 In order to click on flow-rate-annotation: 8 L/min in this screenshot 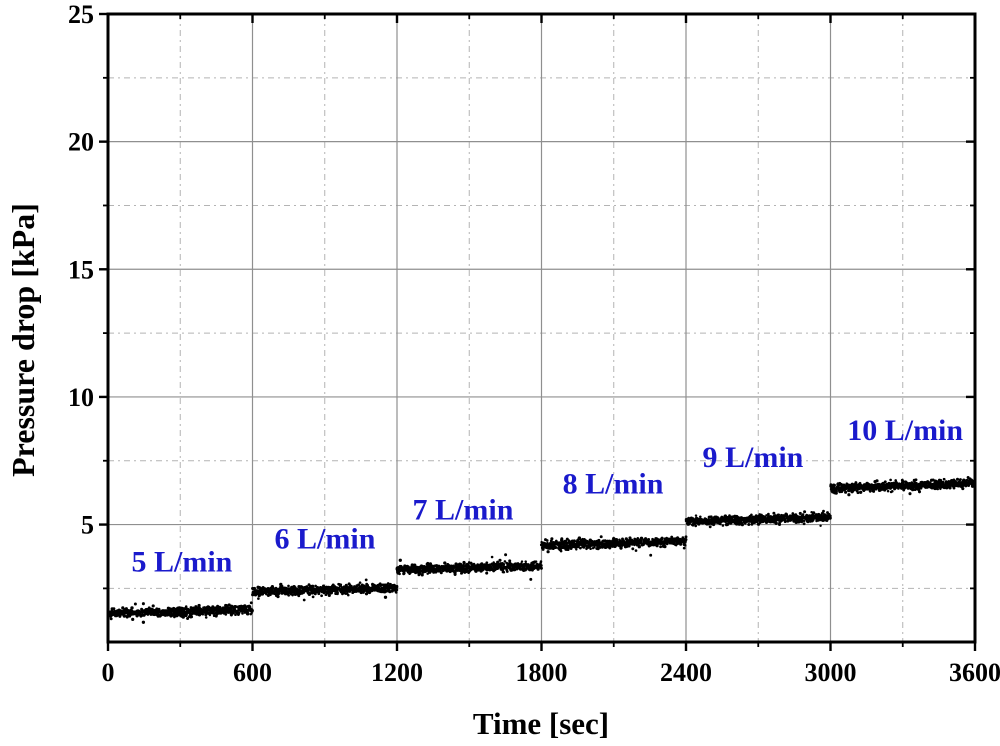, I will do `click(613, 484)`.